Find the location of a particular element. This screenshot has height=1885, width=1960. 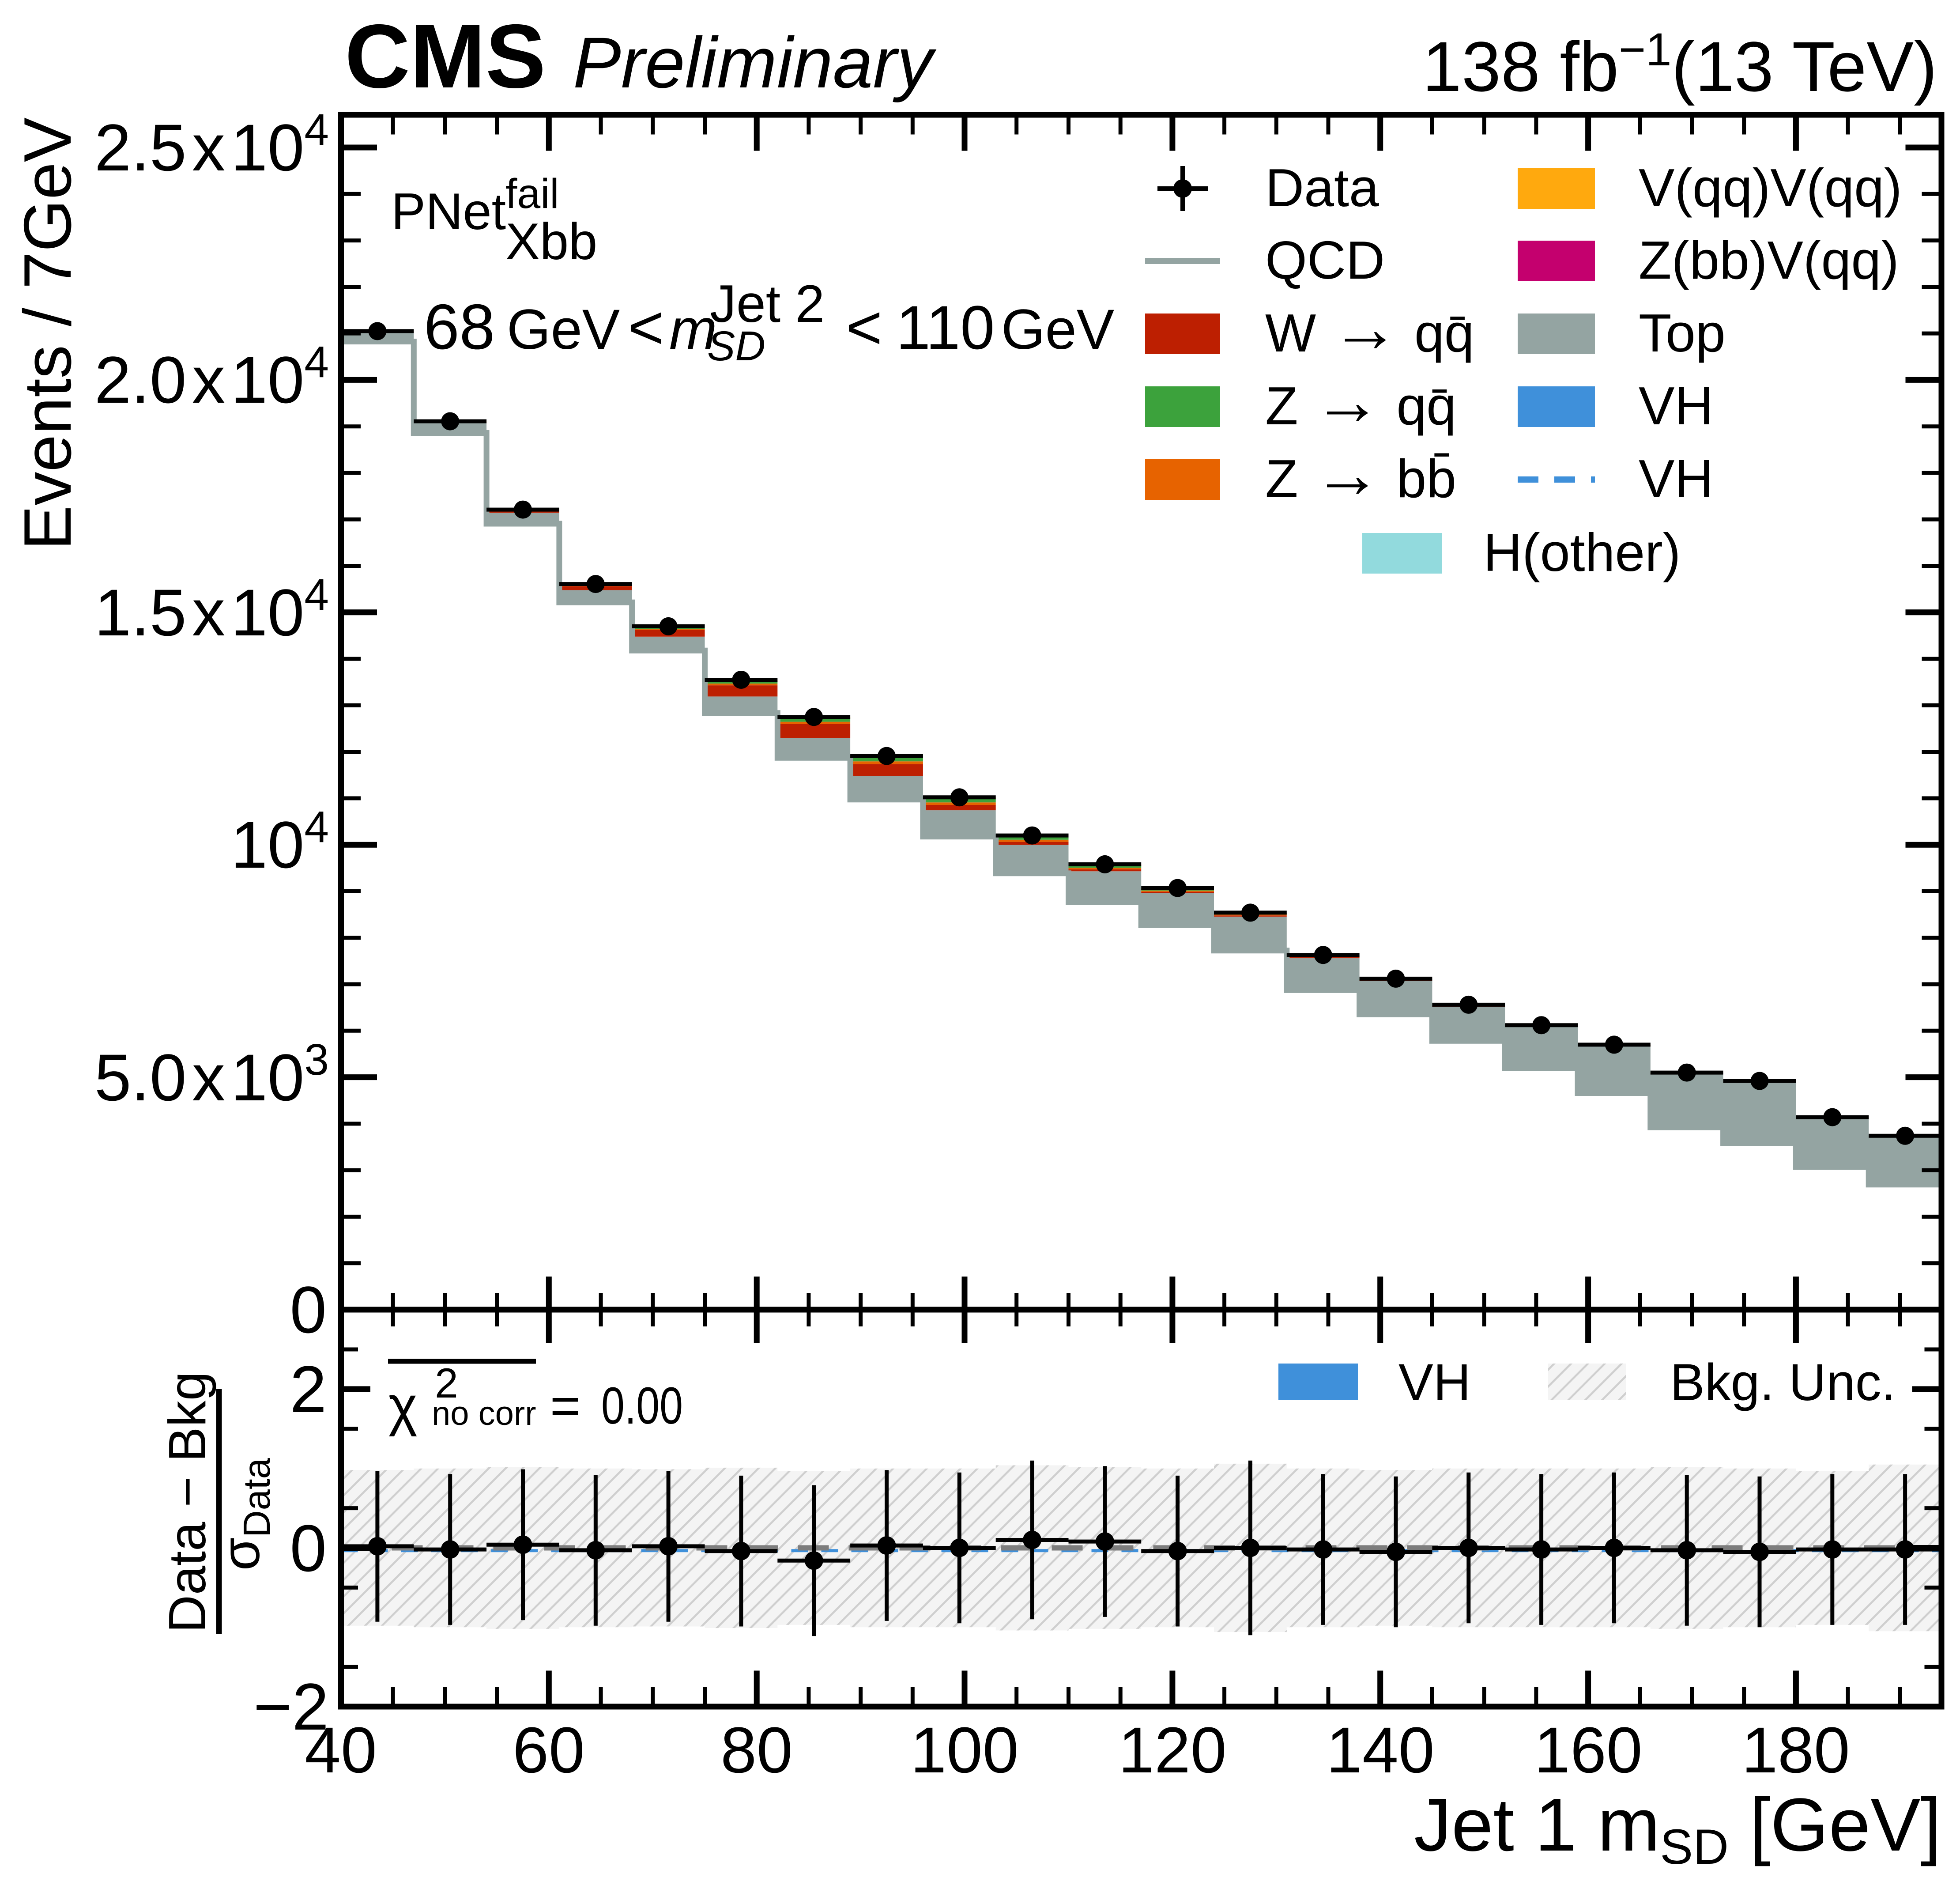

svg-text: 60 is located at coordinates (549, 1750).